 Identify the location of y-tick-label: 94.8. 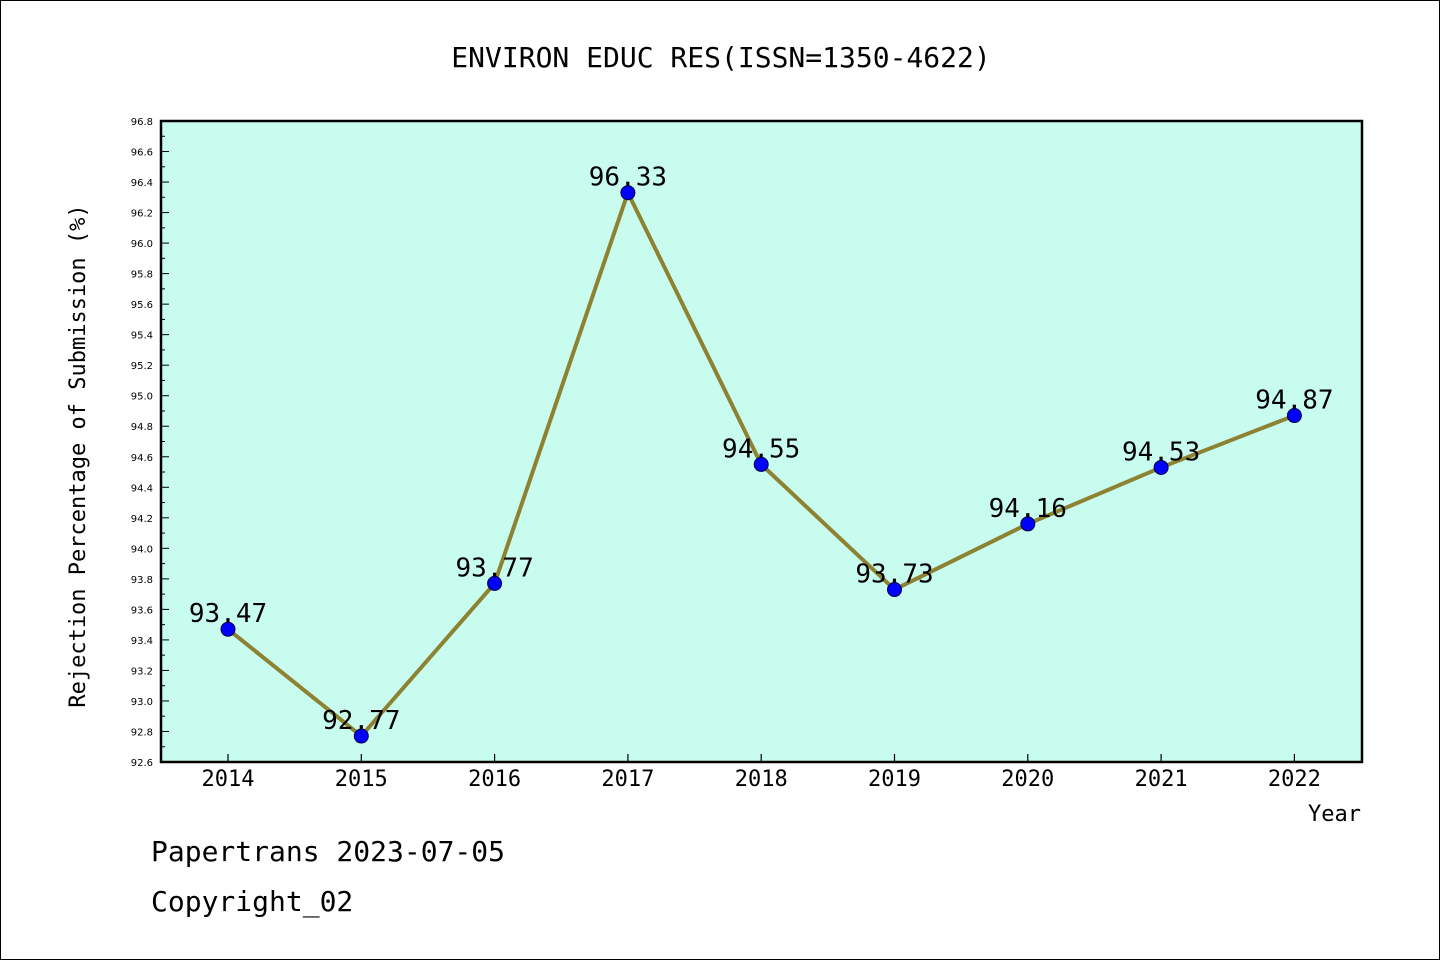
(142, 427).